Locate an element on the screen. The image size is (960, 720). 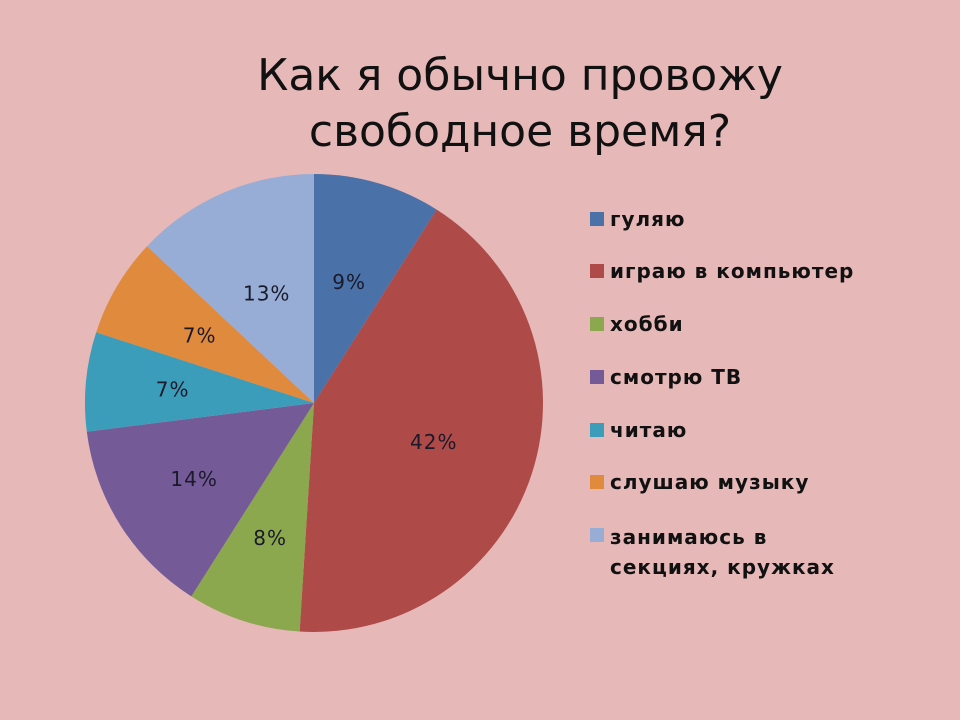
legend-item: слушаю музыку is located at coordinates (740, 482).